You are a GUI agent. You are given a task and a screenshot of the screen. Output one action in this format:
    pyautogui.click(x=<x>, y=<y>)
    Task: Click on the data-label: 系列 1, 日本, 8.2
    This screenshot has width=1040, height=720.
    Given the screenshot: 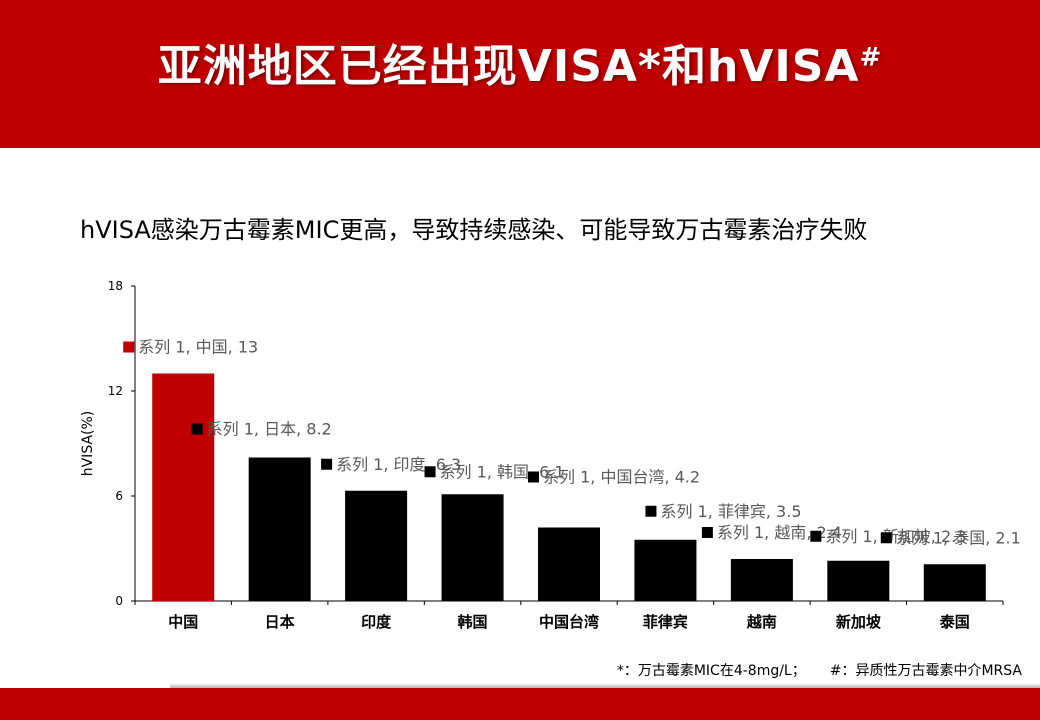 What is the action you would take?
    pyautogui.click(x=269, y=429)
    